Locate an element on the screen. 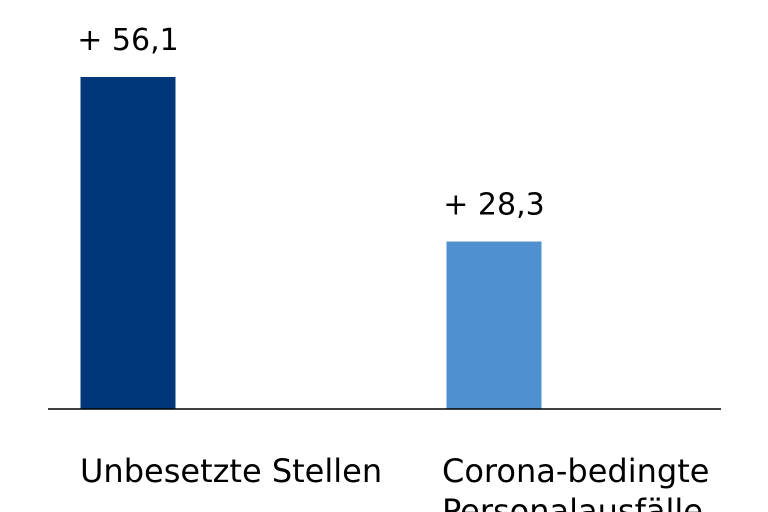 The height and width of the screenshot is (512, 768). data-label-1: + 56,1 is located at coordinates (127, 40).